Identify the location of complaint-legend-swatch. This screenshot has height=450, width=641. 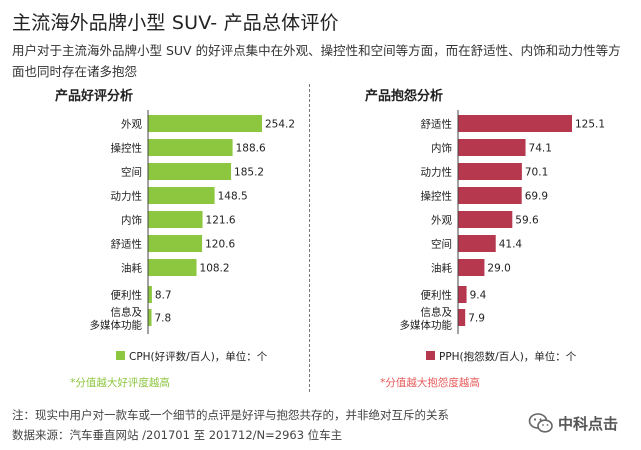
(430, 355).